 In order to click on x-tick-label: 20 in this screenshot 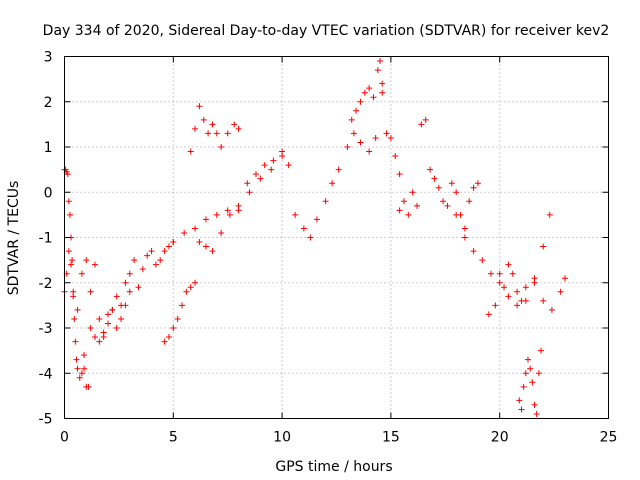, I will do `click(500, 438)`.